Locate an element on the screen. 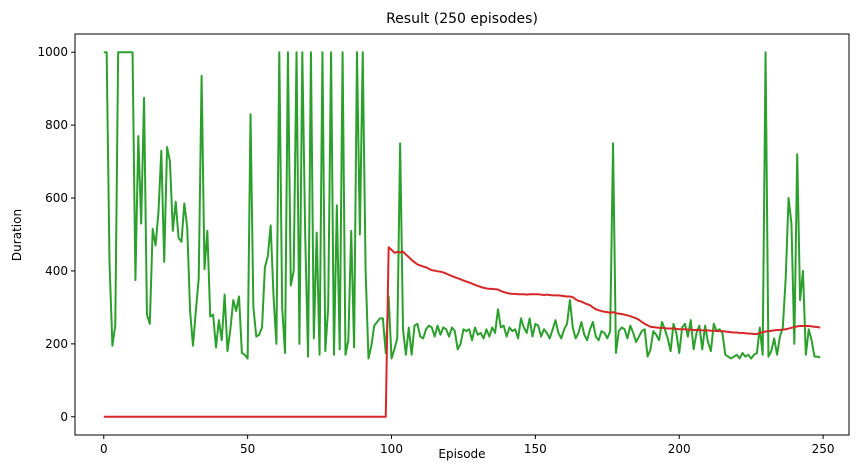 The image size is (859, 470). chart-title: Result (250 episodes) is located at coordinates (462, 19).